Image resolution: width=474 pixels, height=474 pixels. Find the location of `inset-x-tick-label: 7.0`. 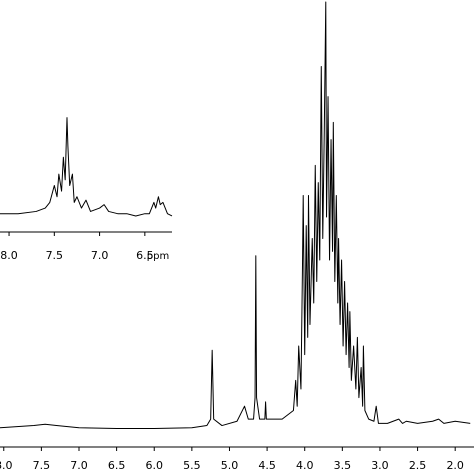

inset-x-tick-label: 7.0 is located at coordinates (100, 255).